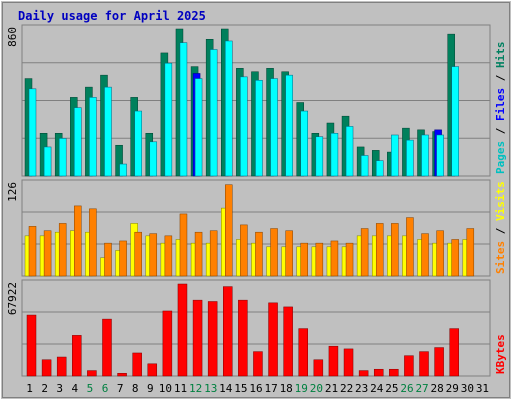 The width and height of the screenshot is (512, 400). I want to click on x-tick-label: 24, so click(377, 388).